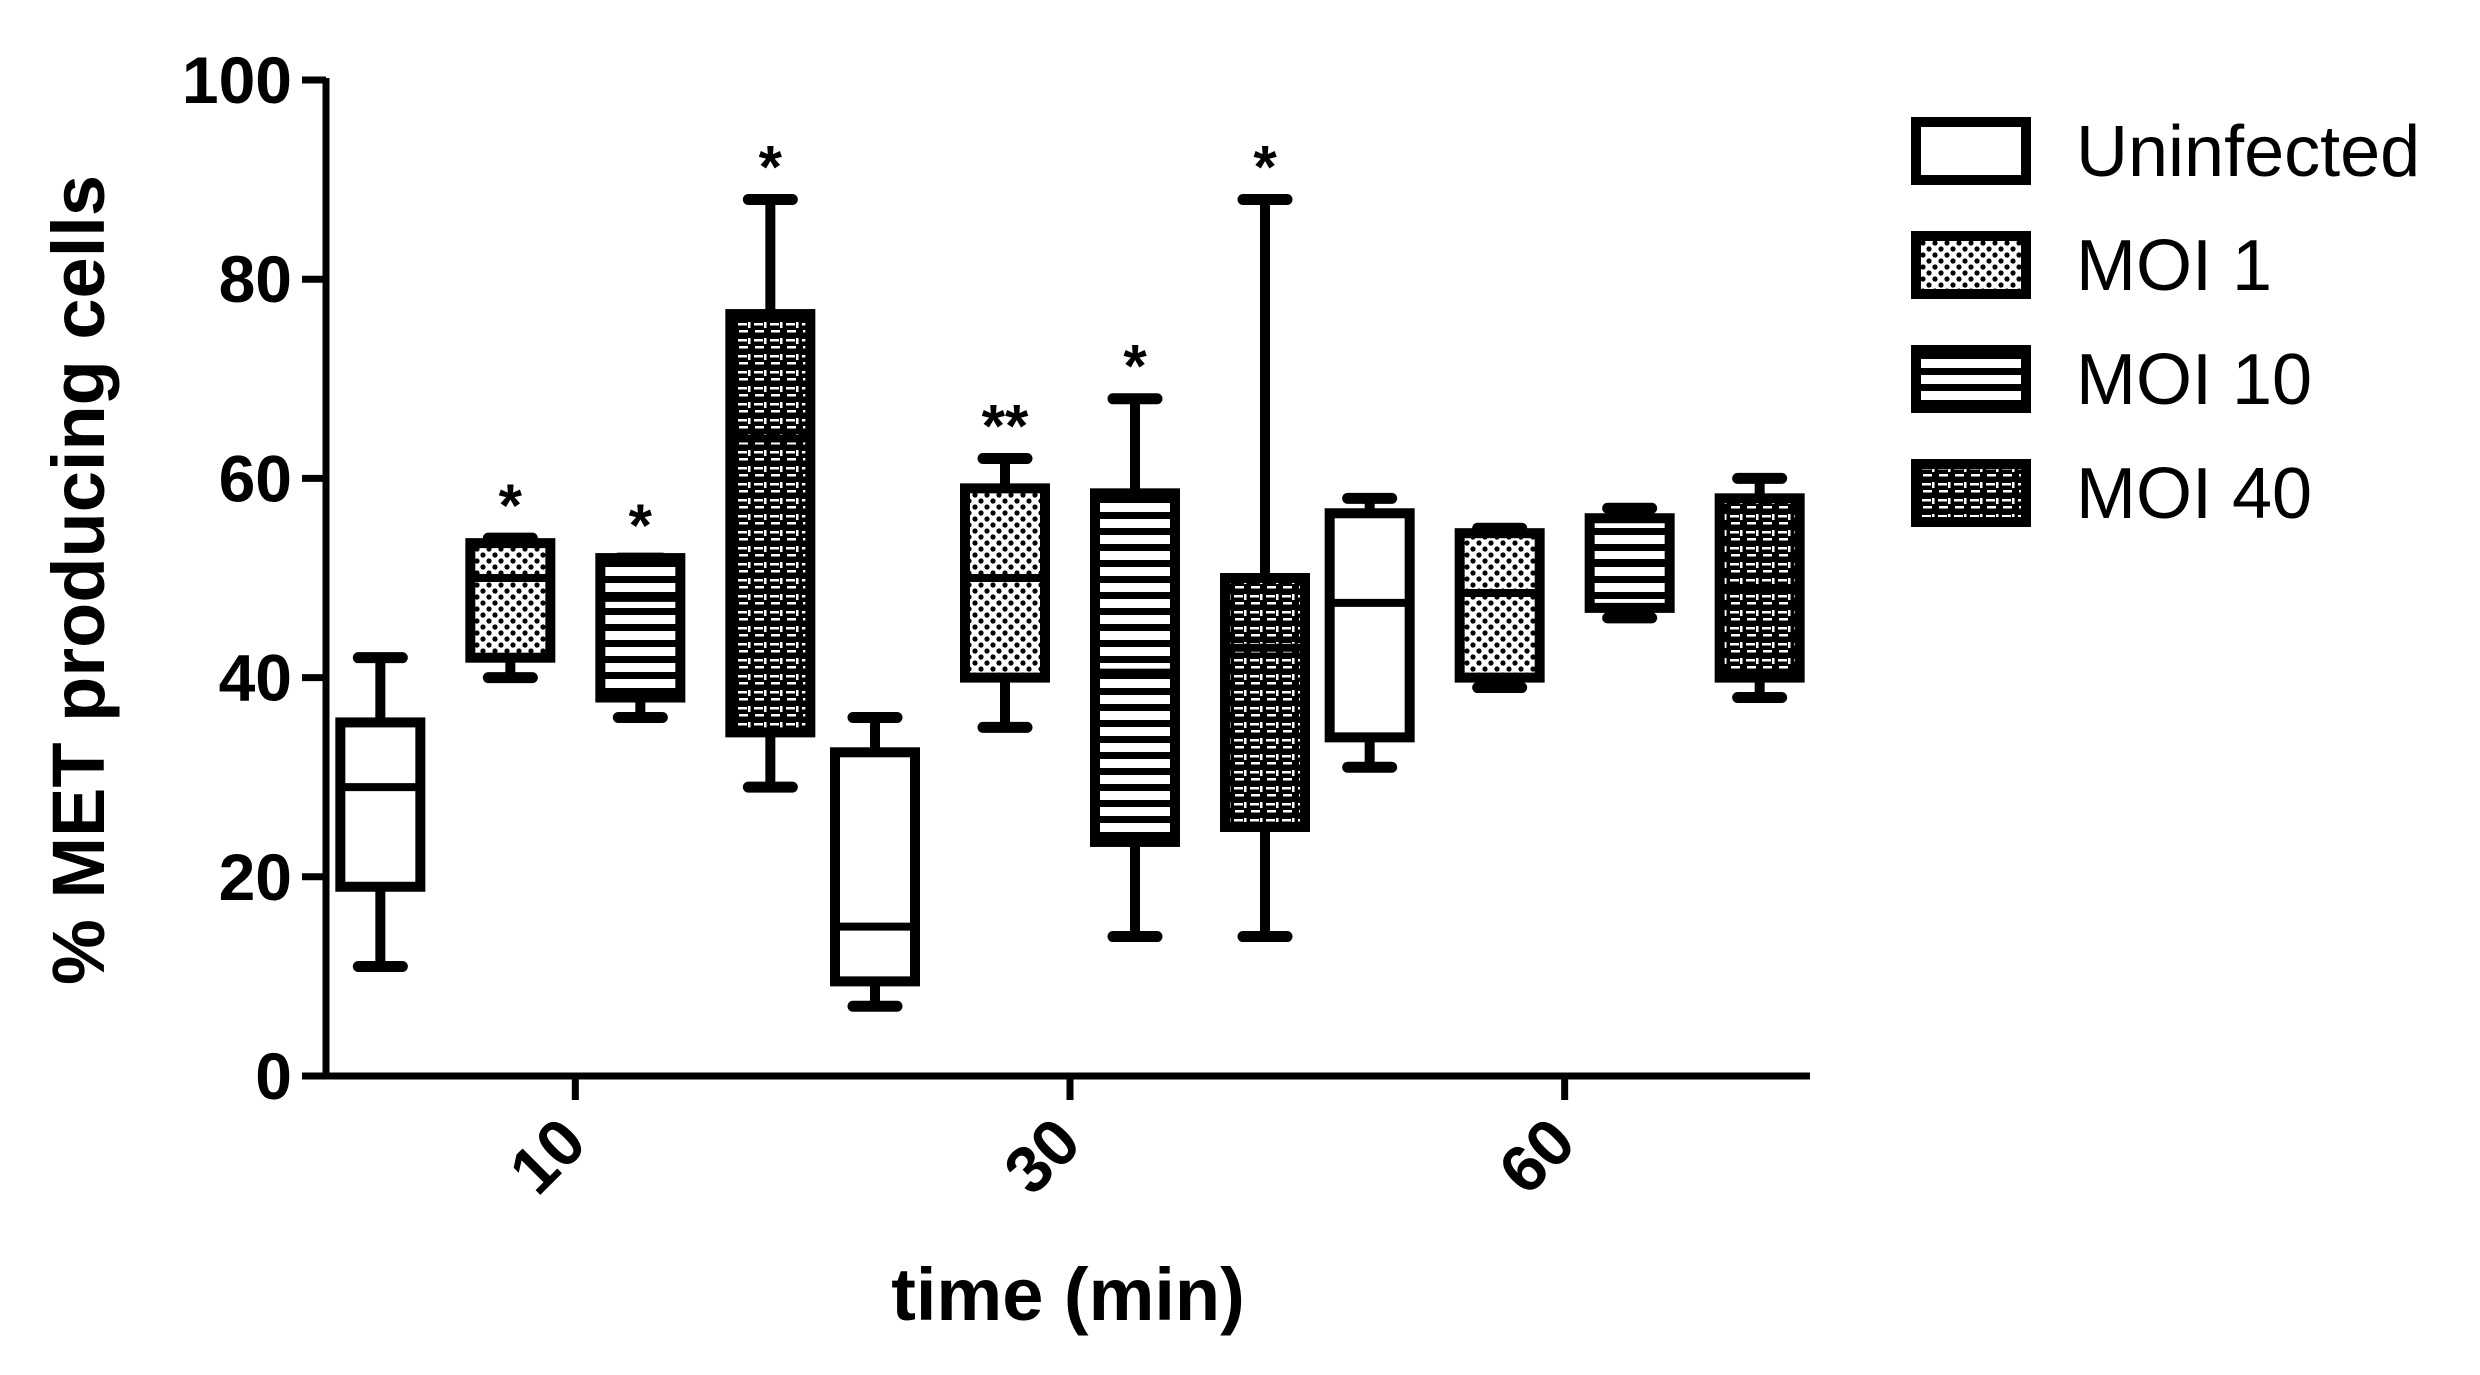 The height and width of the screenshot is (1375, 2480). What do you see at coordinates (78, 580) in the screenshot?
I see `y-axis-title: % MET producing cells` at bounding box center [78, 580].